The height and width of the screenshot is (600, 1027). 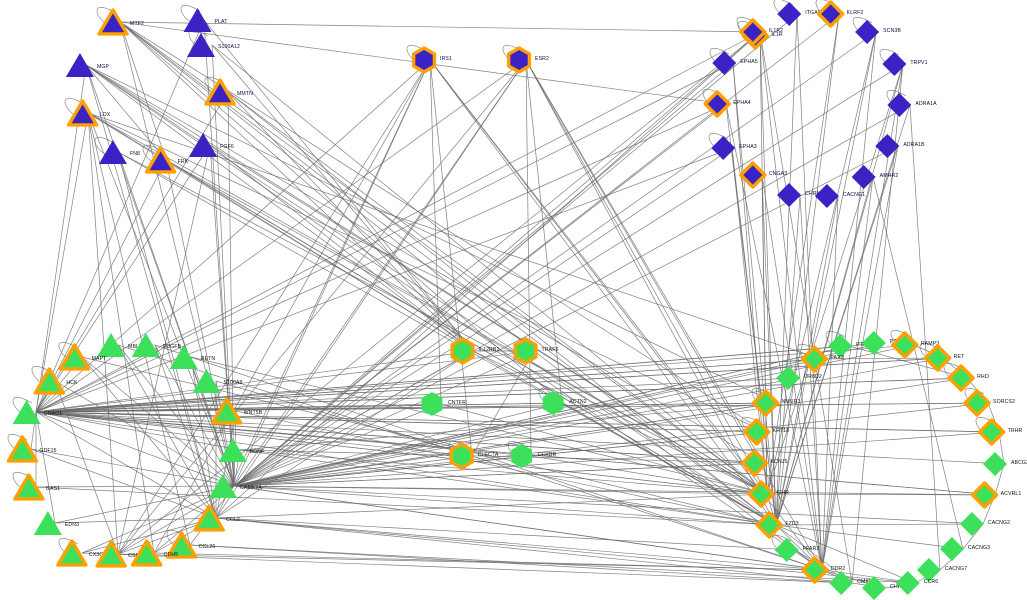 What do you see at coordinates (72, 383) in the screenshot?
I see `node-label: HCK` at bounding box center [72, 383].